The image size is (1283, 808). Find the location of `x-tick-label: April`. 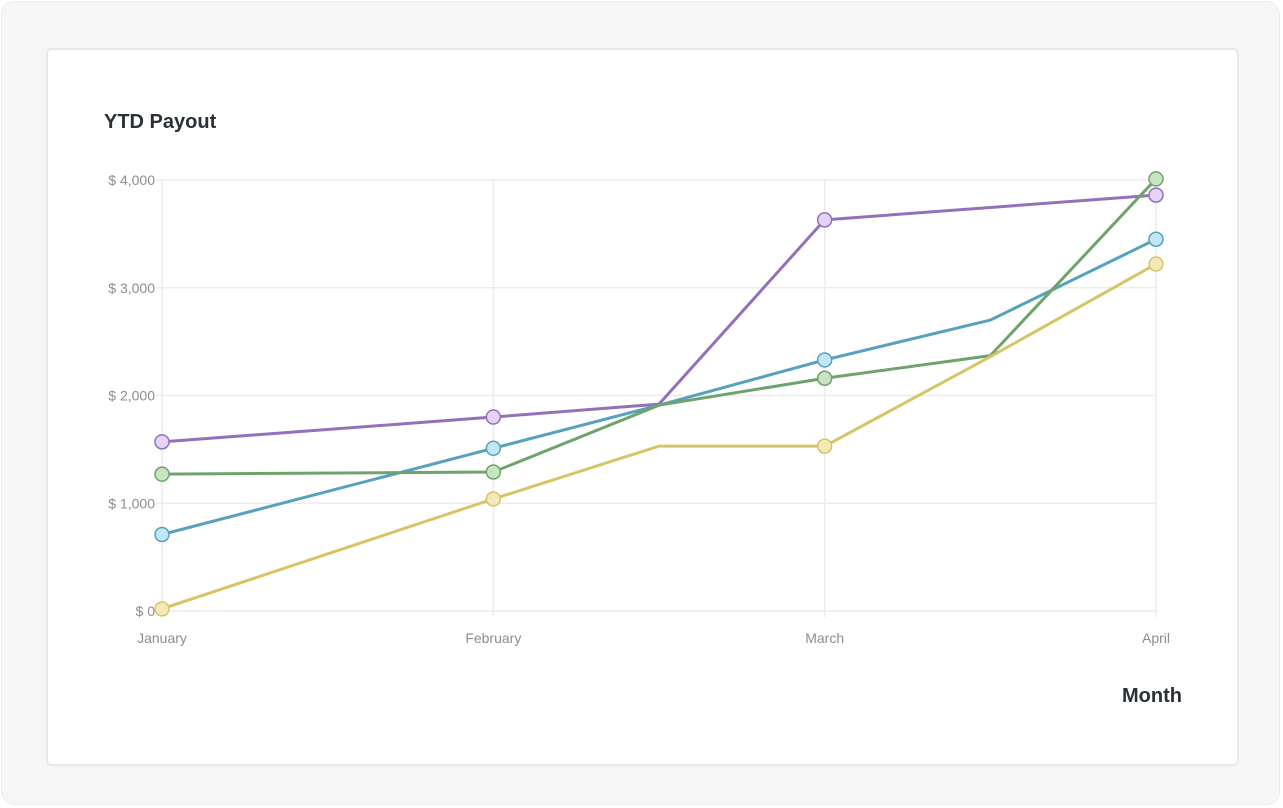

x-tick-label: April is located at coordinates (1156, 638).